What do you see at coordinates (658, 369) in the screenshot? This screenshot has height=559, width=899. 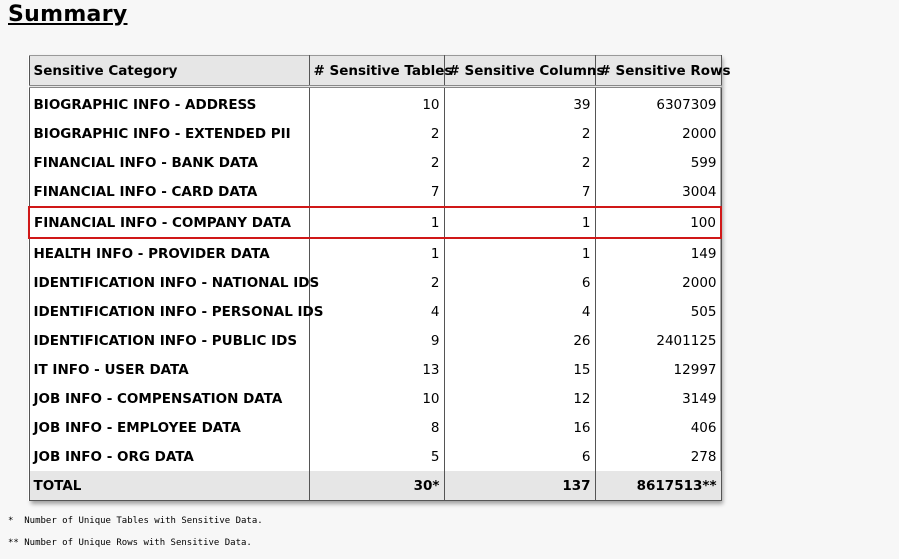 I see `row-rows: 12997` at bounding box center [658, 369].